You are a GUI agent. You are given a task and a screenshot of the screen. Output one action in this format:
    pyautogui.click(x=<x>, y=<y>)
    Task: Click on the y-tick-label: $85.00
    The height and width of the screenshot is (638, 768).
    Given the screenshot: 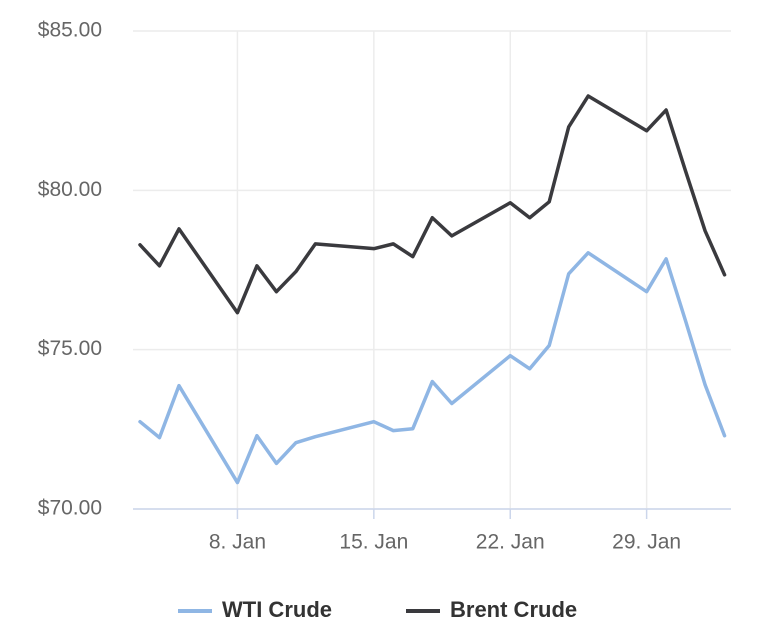 What is the action you would take?
    pyautogui.click(x=70, y=30)
    